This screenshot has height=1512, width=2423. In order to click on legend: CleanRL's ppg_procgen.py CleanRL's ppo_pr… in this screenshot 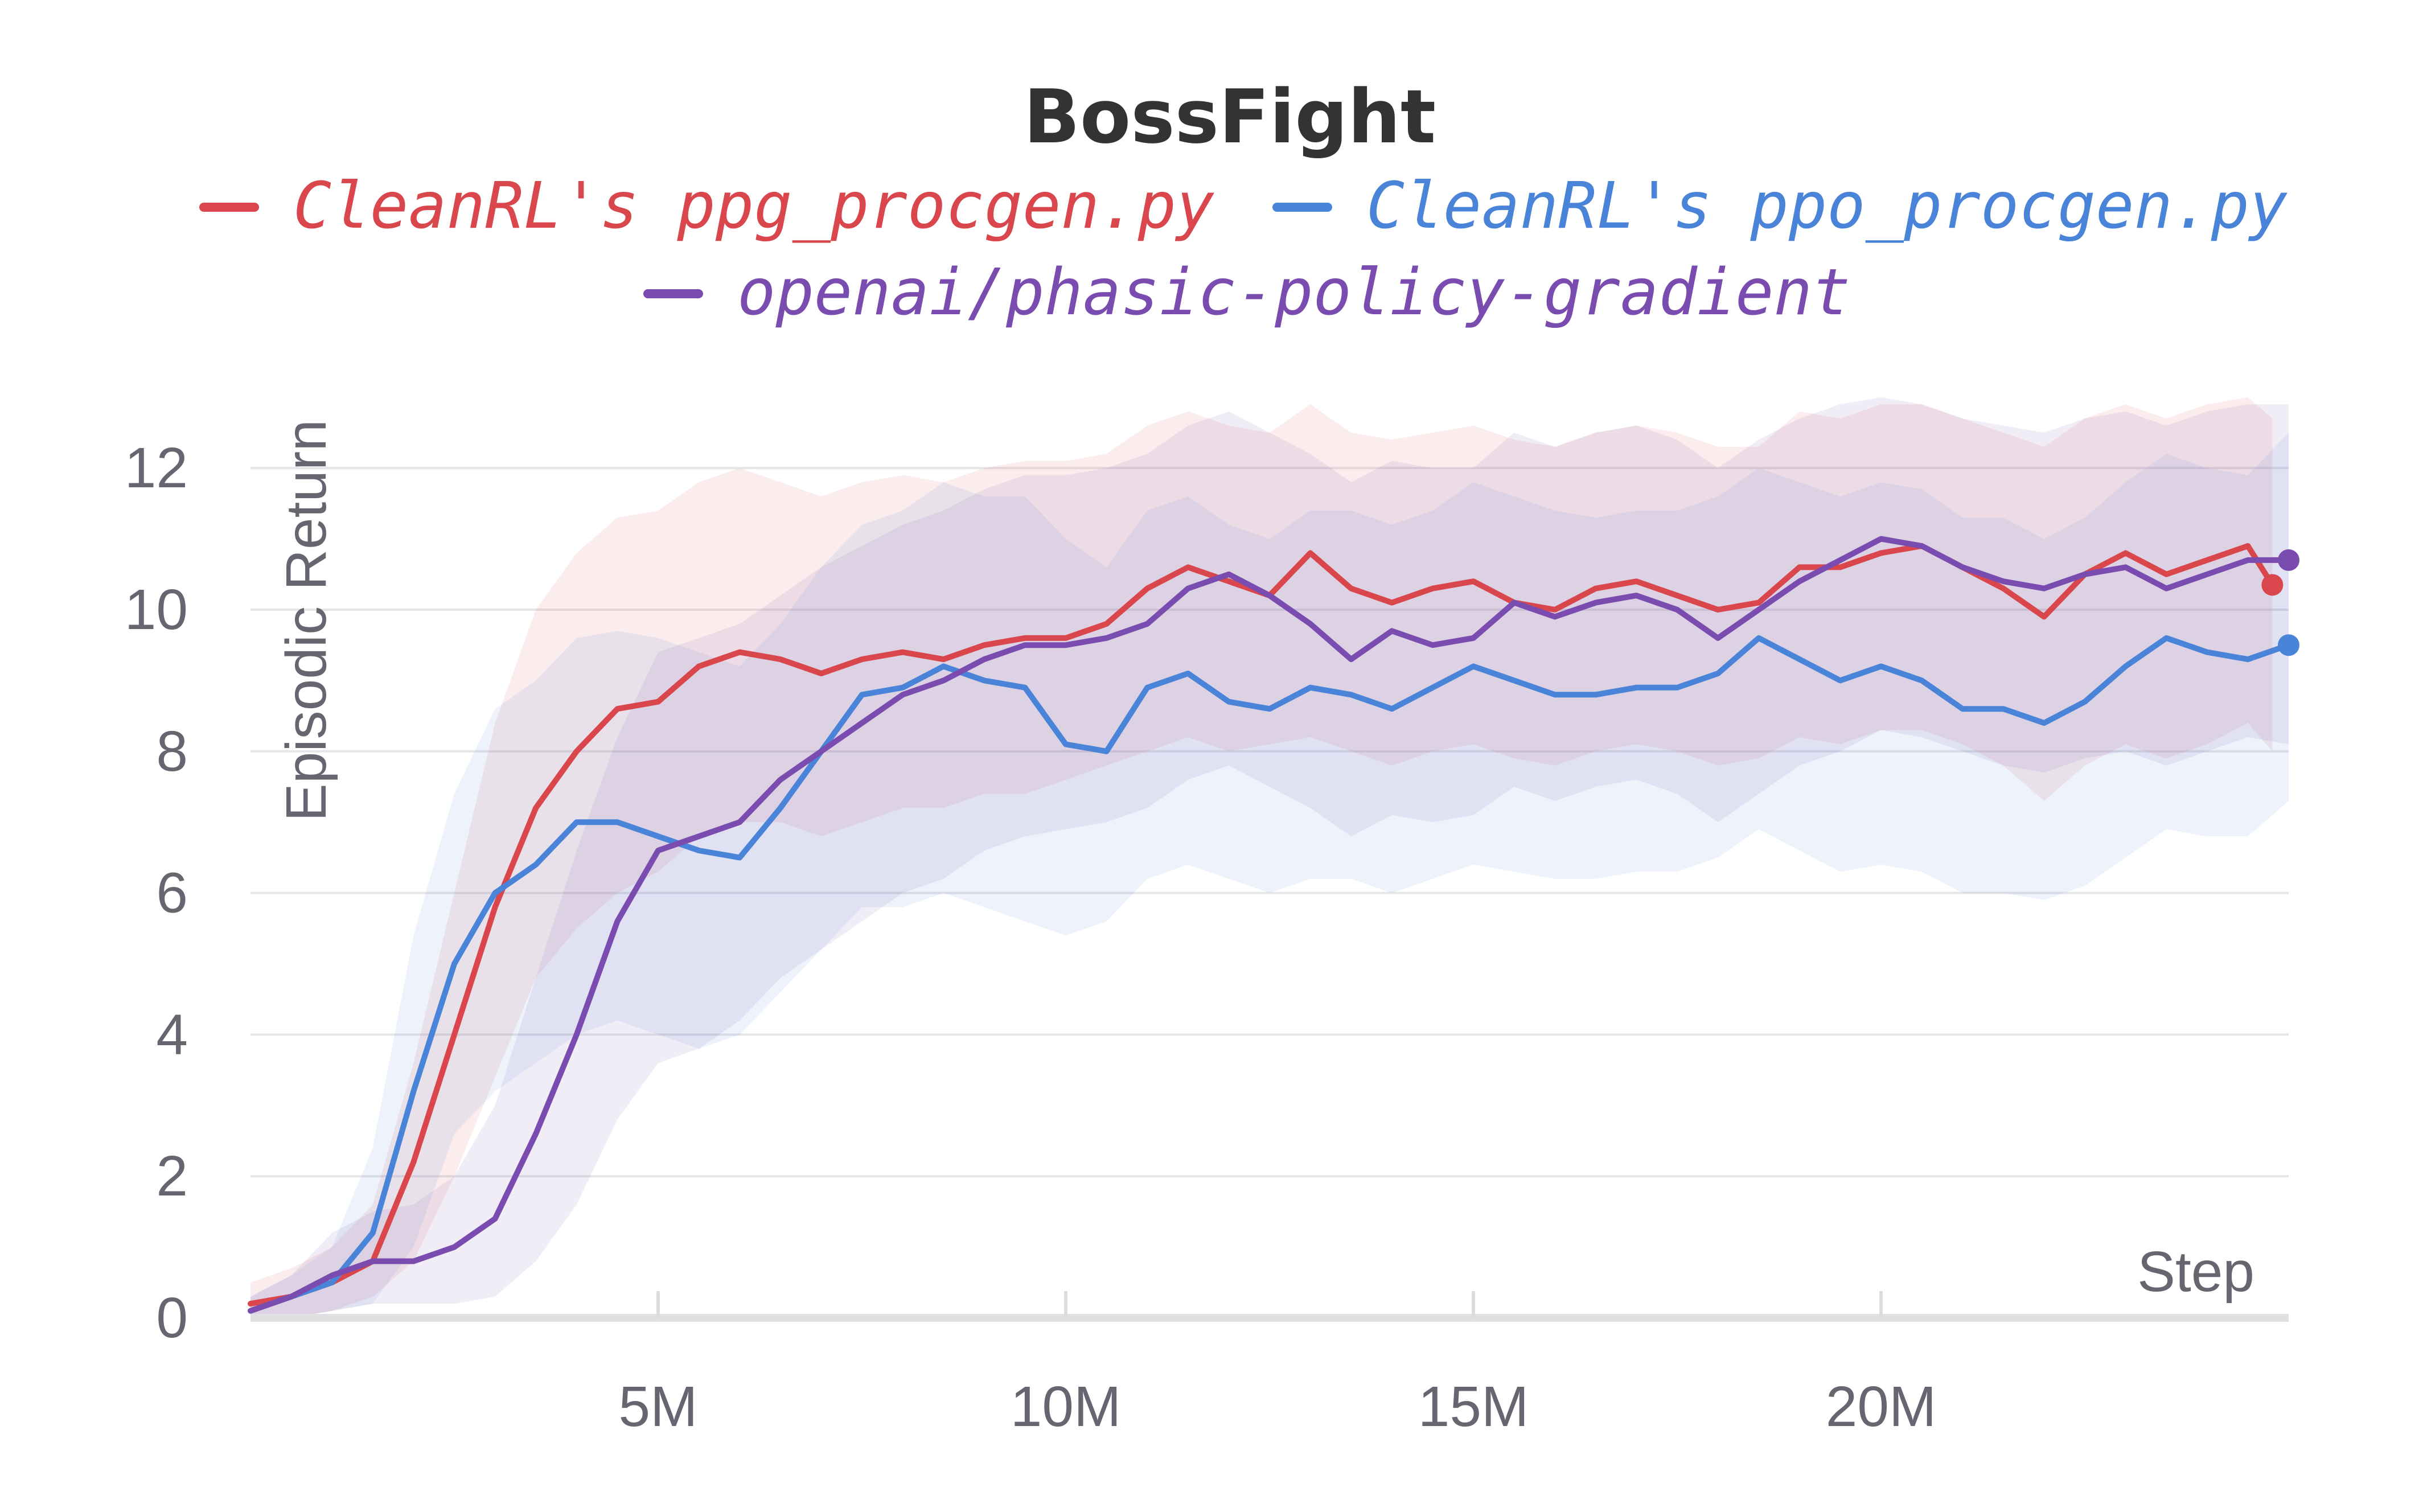, I will do `click(1243, 249)`.